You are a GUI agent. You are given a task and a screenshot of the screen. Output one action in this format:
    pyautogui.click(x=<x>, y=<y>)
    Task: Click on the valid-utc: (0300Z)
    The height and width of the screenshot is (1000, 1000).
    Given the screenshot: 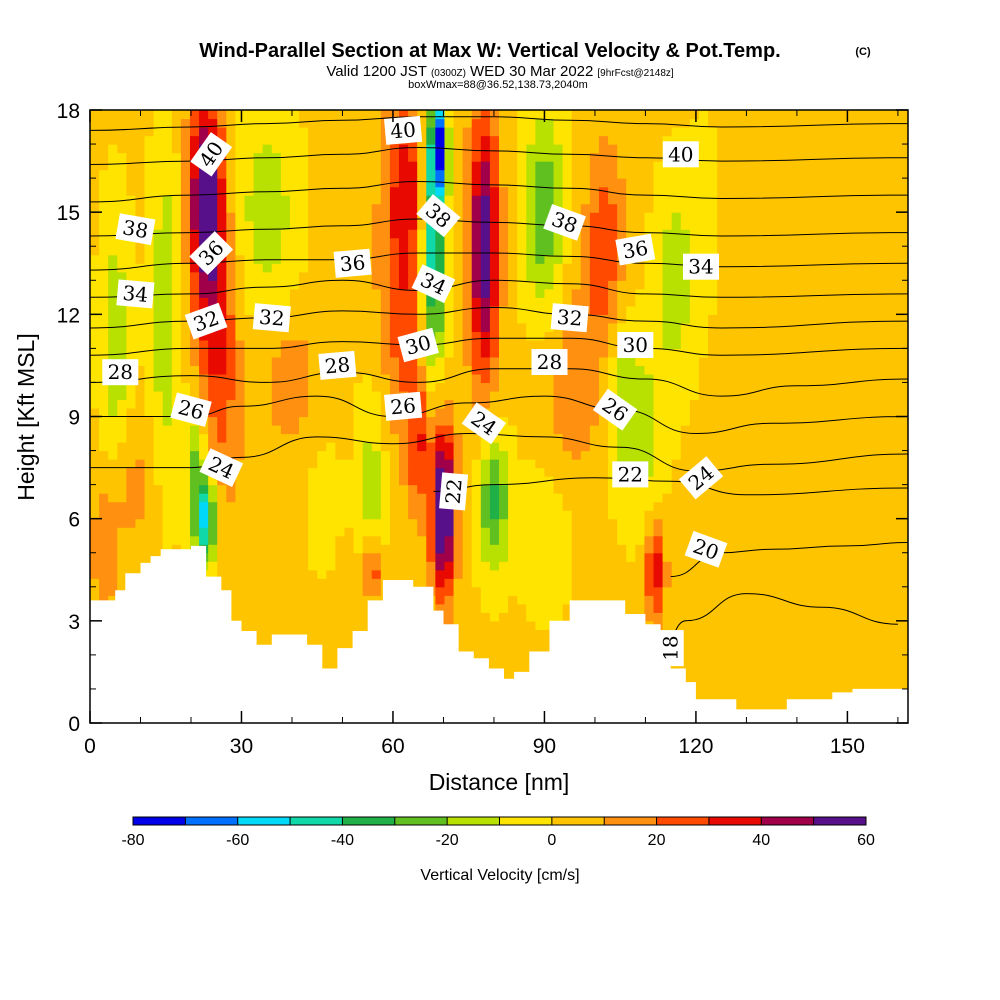 What is the action you would take?
    pyautogui.click(x=448, y=73)
    